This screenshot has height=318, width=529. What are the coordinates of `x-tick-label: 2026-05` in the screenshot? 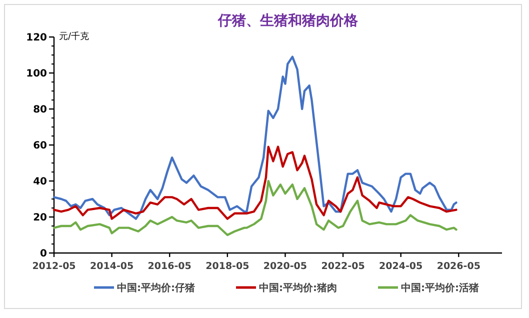 It's located at (458, 266).